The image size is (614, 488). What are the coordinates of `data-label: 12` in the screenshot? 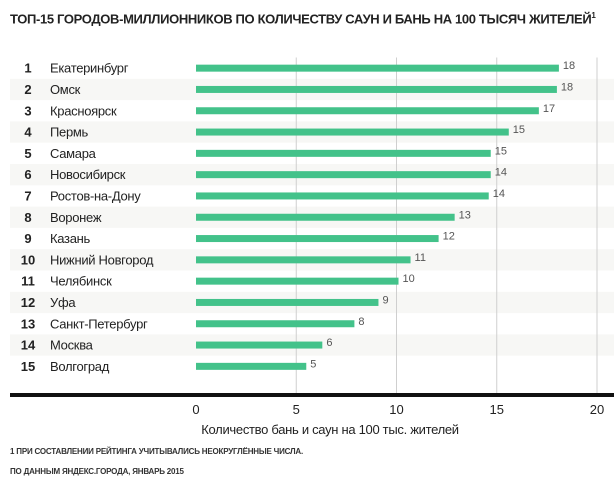 It's located at (449, 237).